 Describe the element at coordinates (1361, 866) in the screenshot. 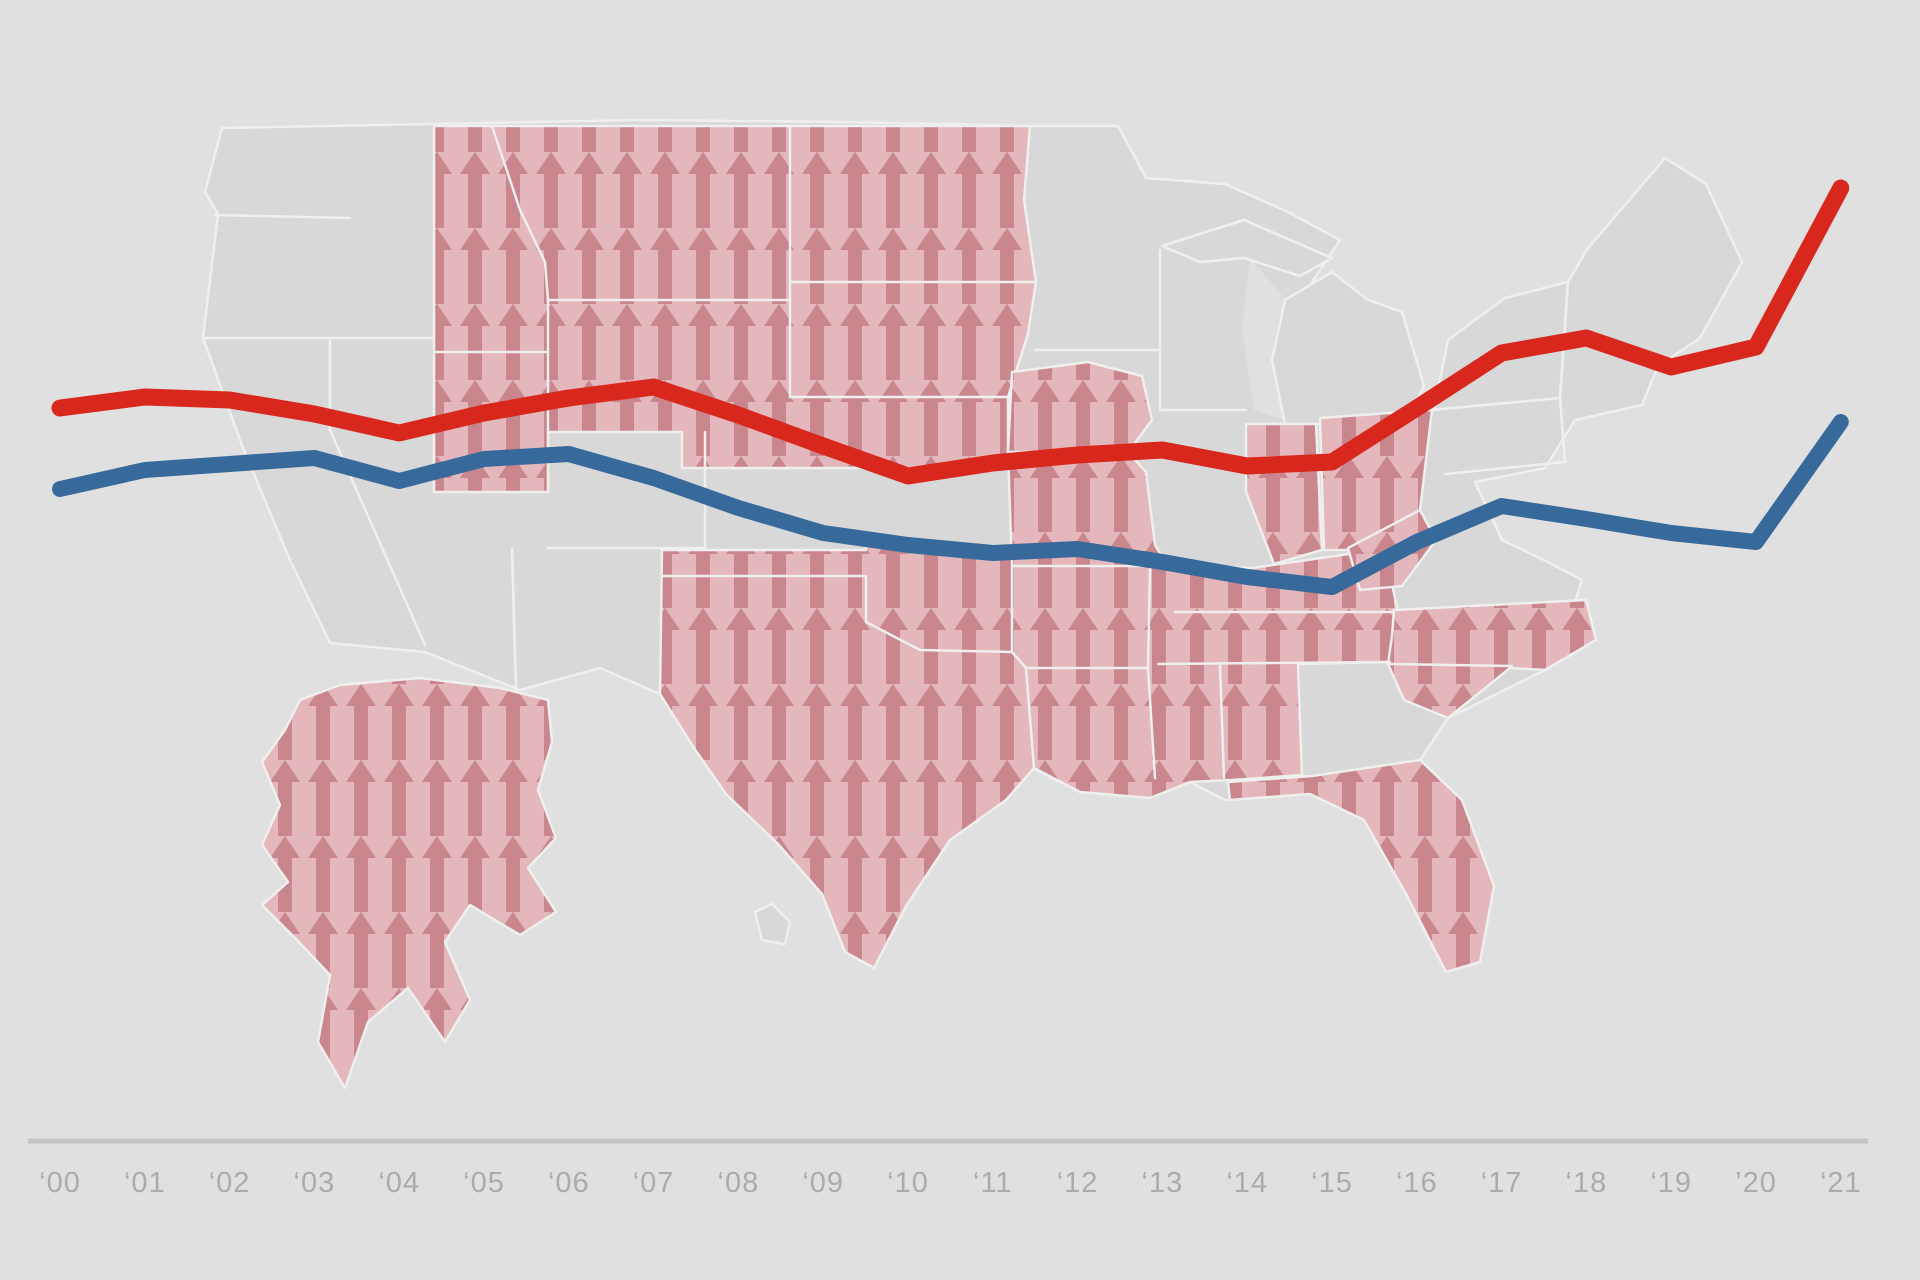

I see `state-florida` at that location.